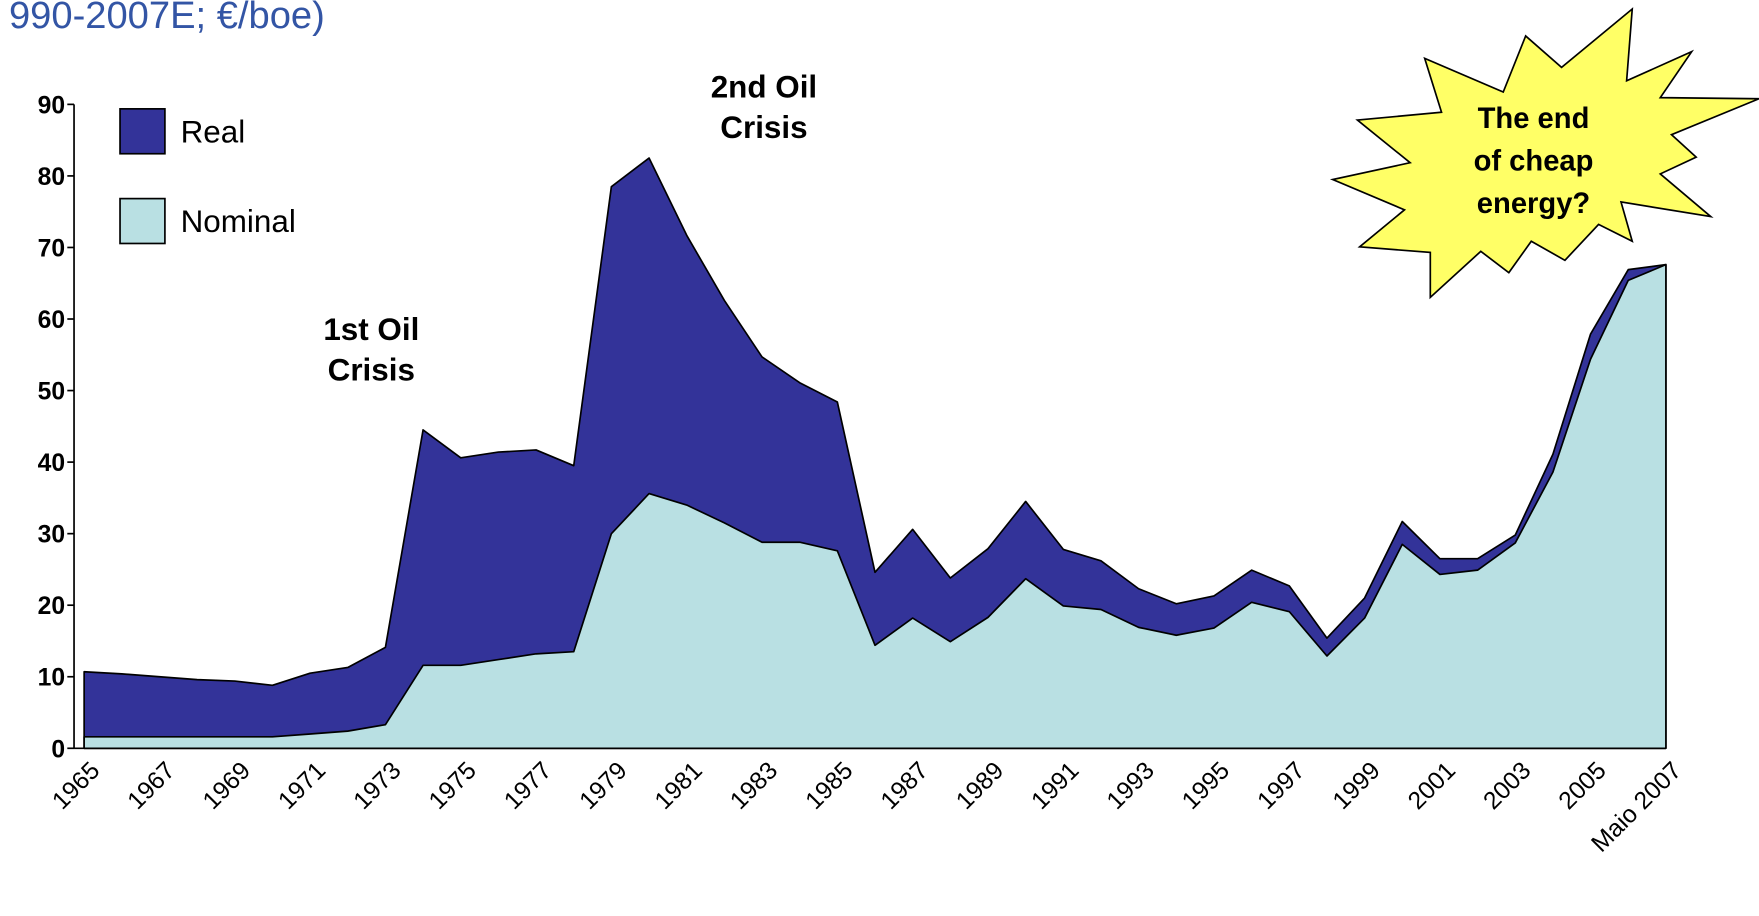 The height and width of the screenshot is (916, 1759). What do you see at coordinates (679, 786) in the screenshot?
I see `x-tick-label: 1981` at bounding box center [679, 786].